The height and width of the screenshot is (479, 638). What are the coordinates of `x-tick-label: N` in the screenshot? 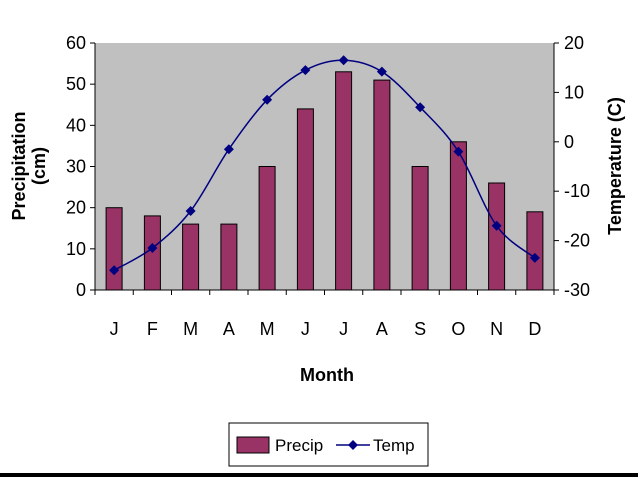 It's located at (496, 329).